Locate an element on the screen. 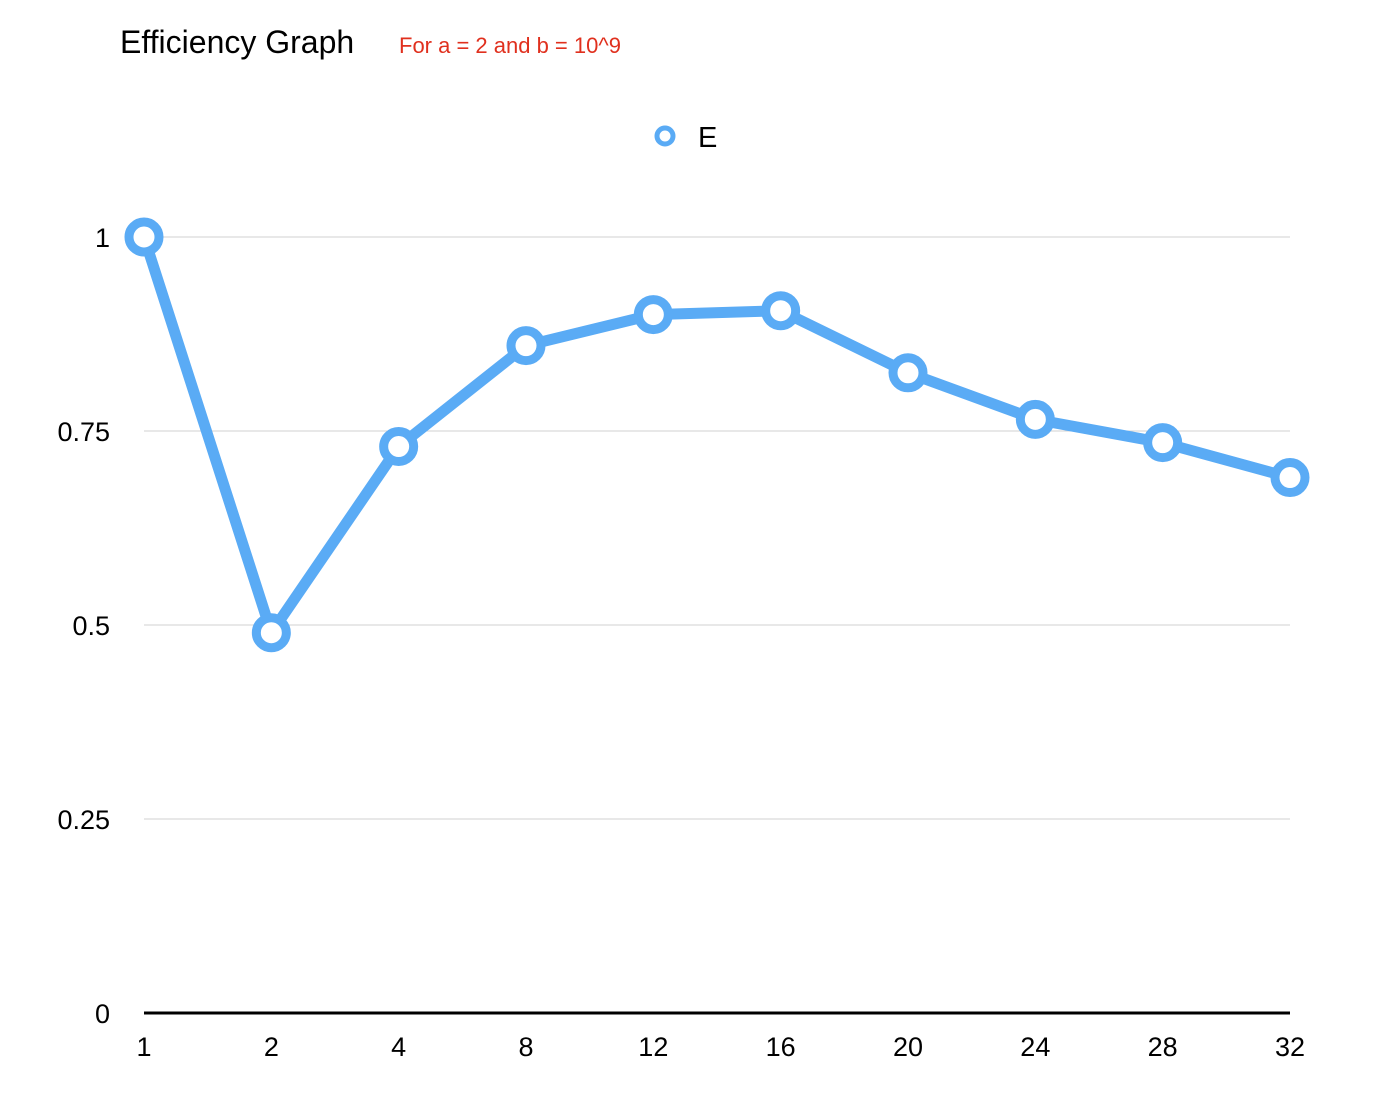  x-tick-label: 24 is located at coordinates (1035, 1047).